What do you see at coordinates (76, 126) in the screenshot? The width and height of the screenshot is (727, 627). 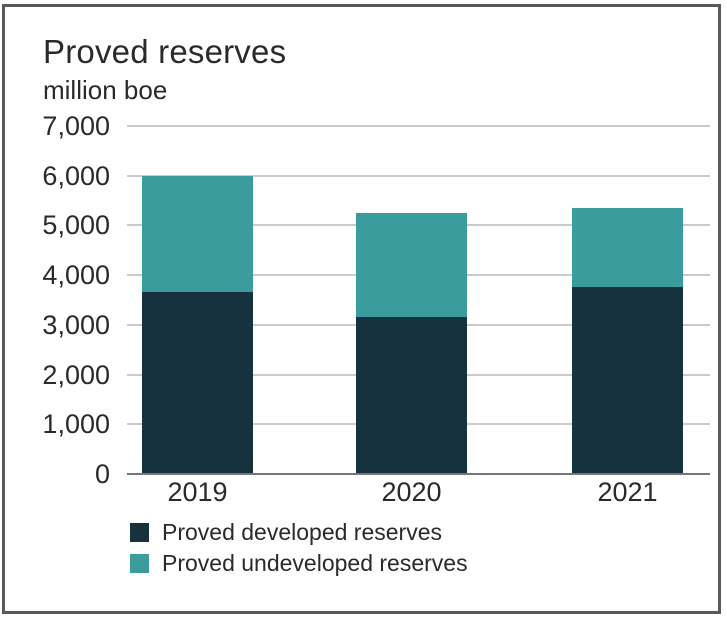 I see `y-tick-label: 7,000` at bounding box center [76, 126].